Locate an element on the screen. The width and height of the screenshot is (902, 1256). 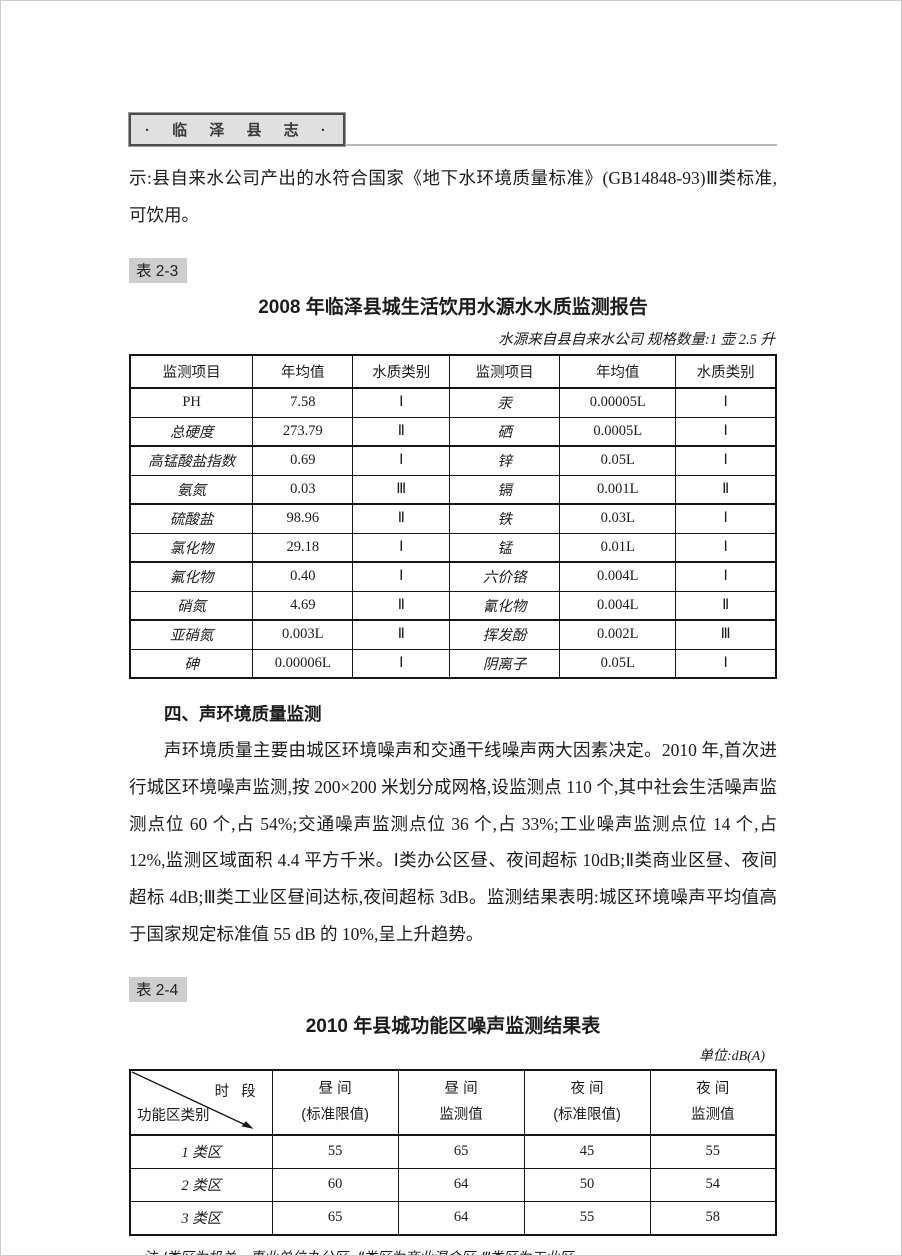
cell-item: 硝氮 is located at coordinates (191, 605).